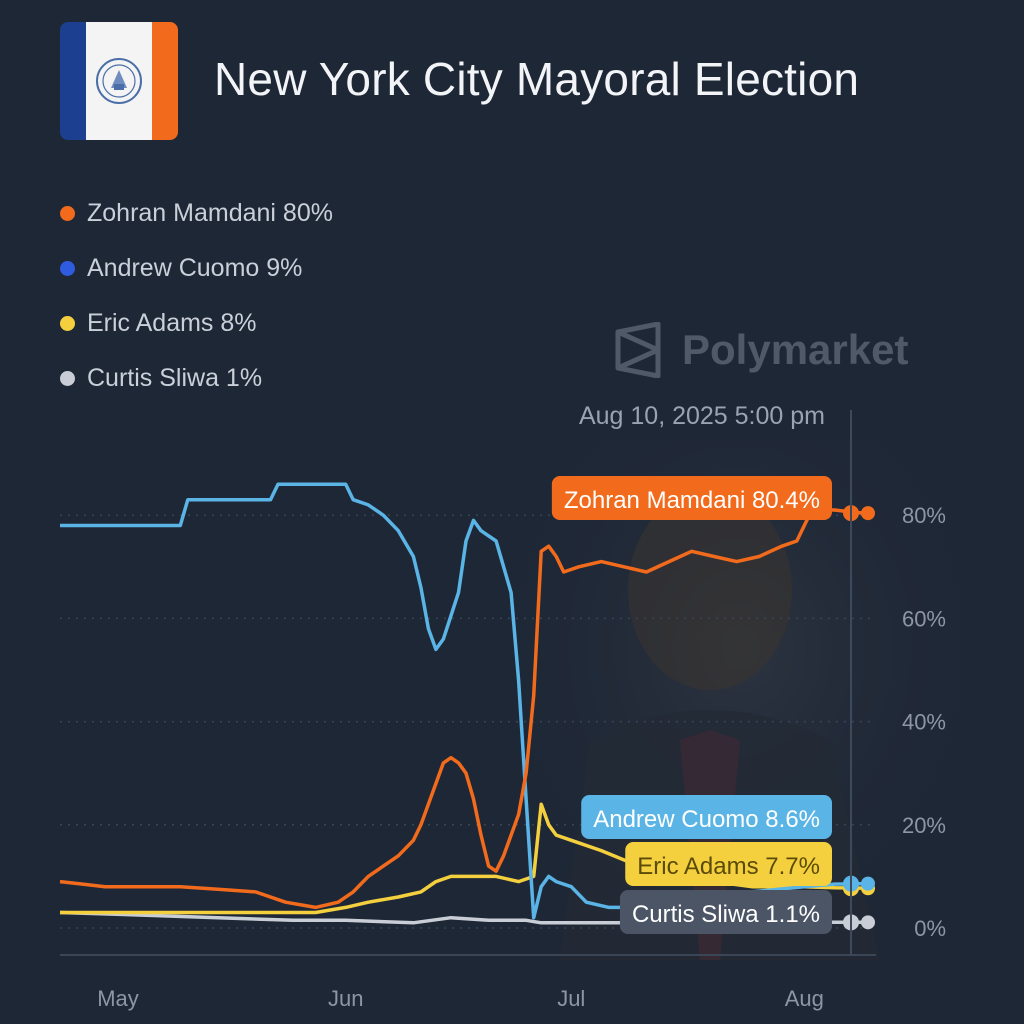 Image resolution: width=1024 pixels, height=1024 pixels. What do you see at coordinates (795, 349) in the screenshot?
I see `brand-name: Polymarket` at bounding box center [795, 349].